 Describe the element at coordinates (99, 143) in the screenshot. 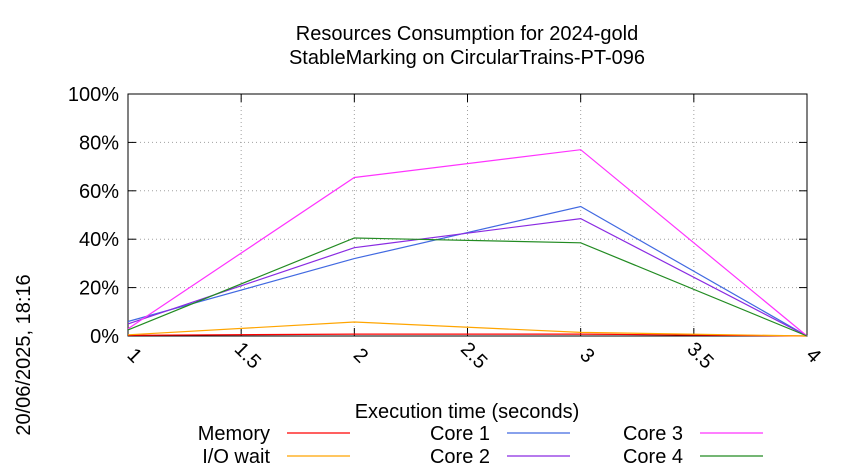

I see `y-tick-label: 80%` at that location.